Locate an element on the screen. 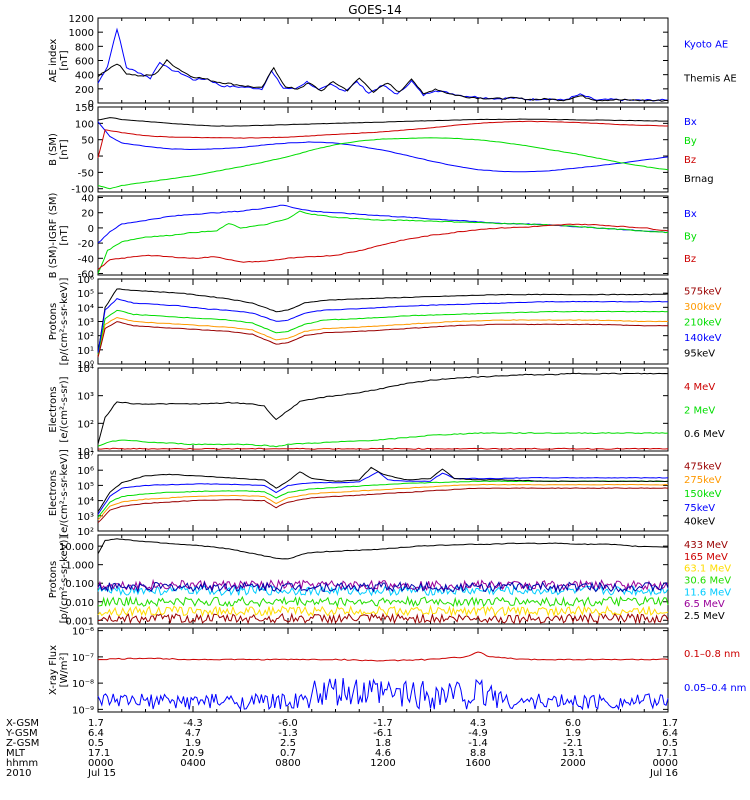  x-table-cell: 4.7 is located at coordinates (193, 733).